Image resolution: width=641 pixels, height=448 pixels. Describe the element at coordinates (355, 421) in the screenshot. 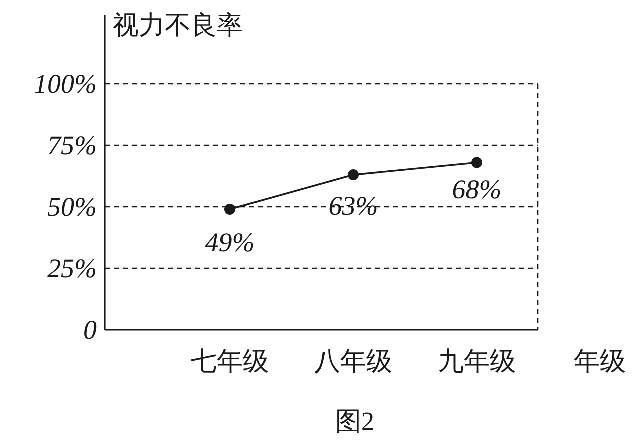

I see `caption: 图2` at that location.